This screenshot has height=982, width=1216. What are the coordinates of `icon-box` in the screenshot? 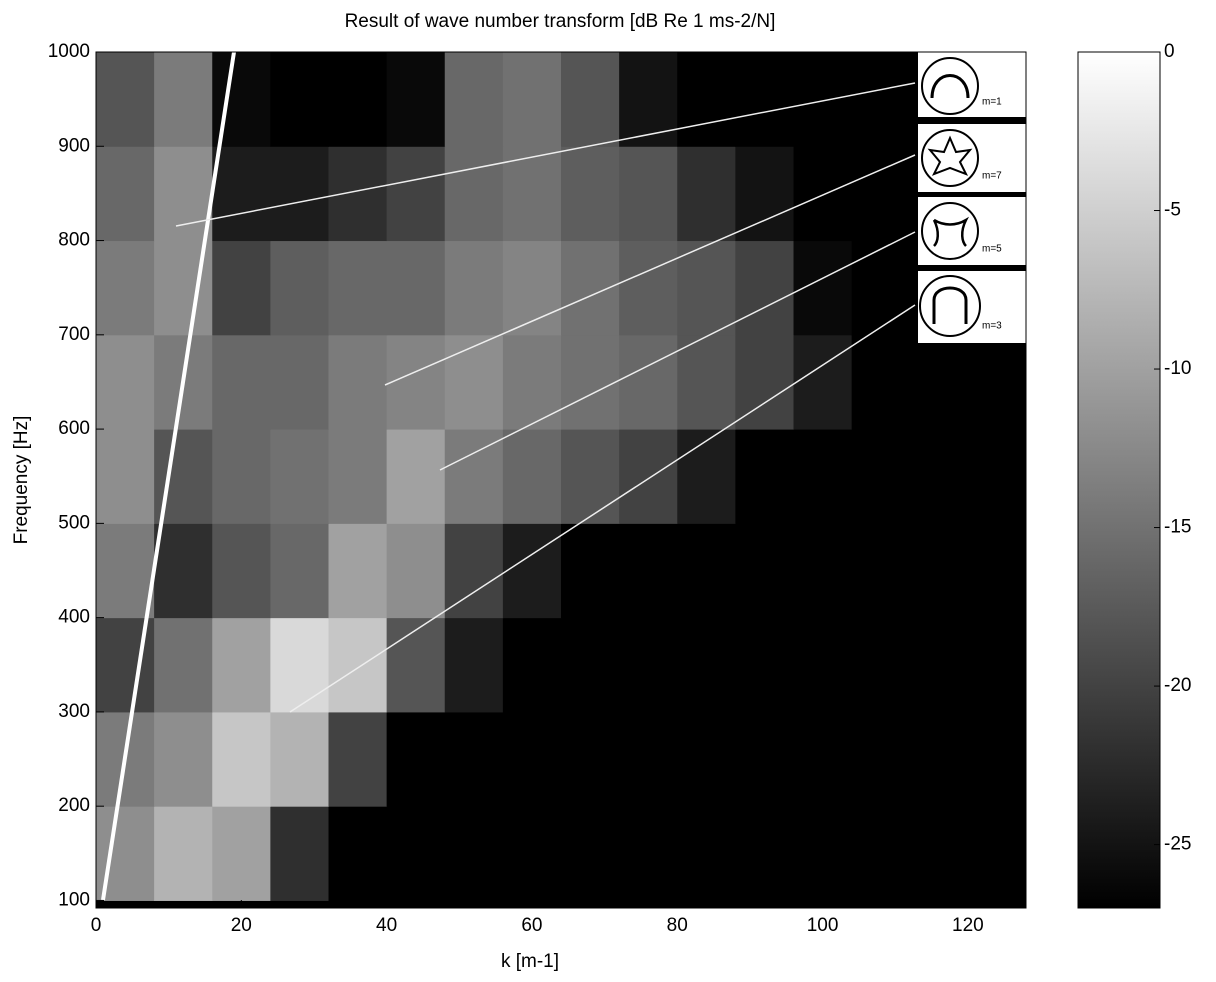 It's located at (972, 231).